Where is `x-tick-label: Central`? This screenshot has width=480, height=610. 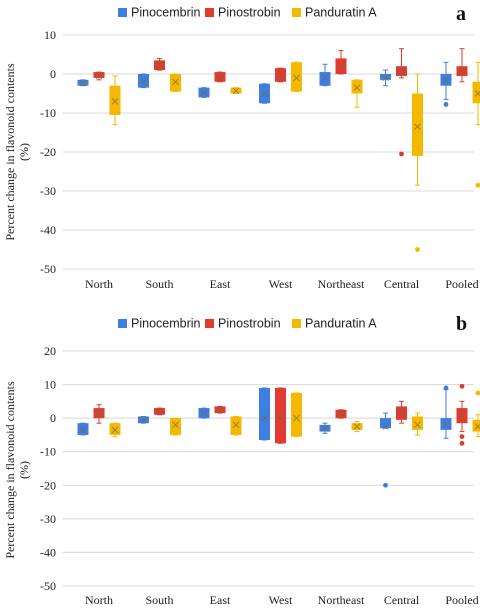
x-tick-label: Central is located at coordinates (402, 284).